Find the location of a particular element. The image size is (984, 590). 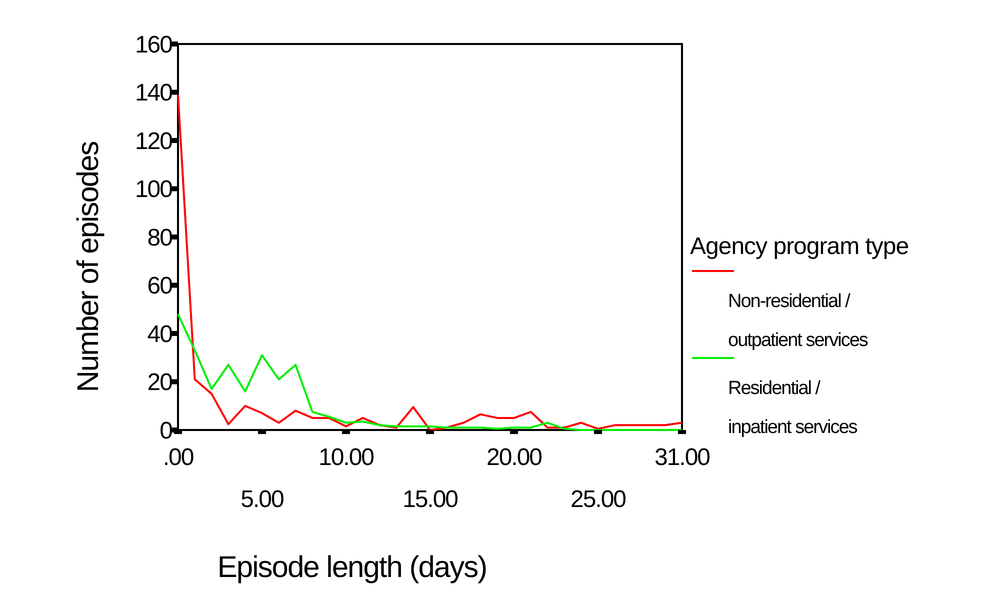

y-tick-label: 160 is located at coordinates (153, 44).